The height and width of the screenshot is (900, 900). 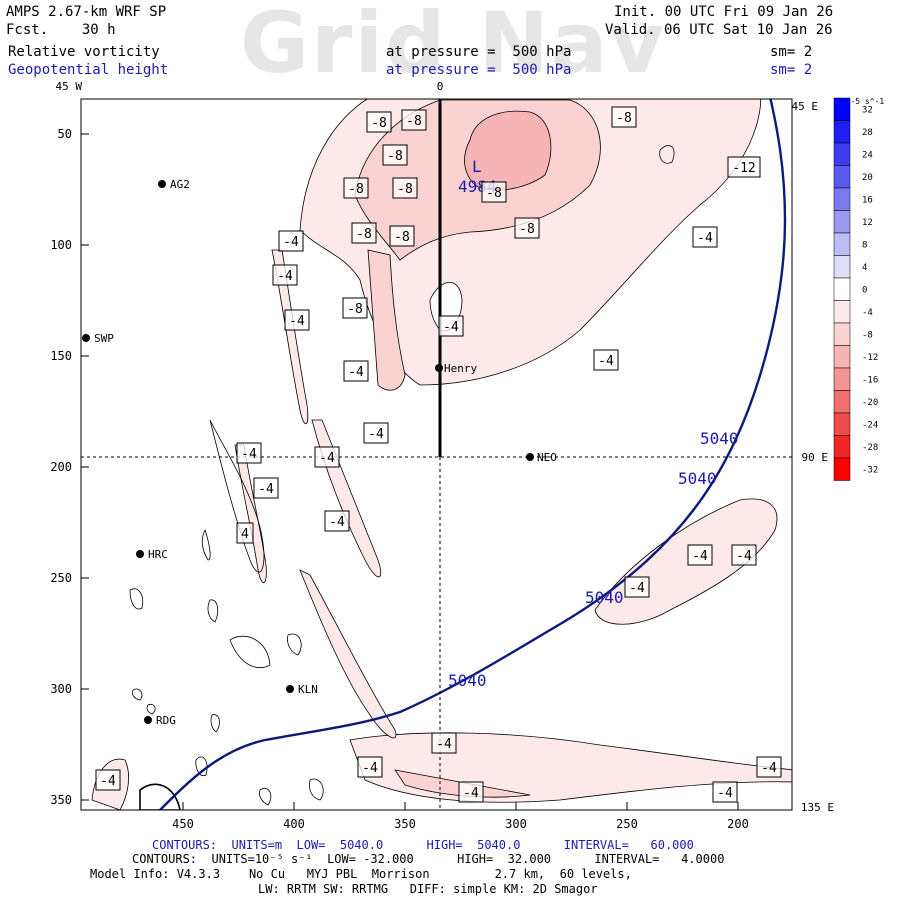 I want to click on colorbar-tick-label: 28, so click(x=867, y=133).